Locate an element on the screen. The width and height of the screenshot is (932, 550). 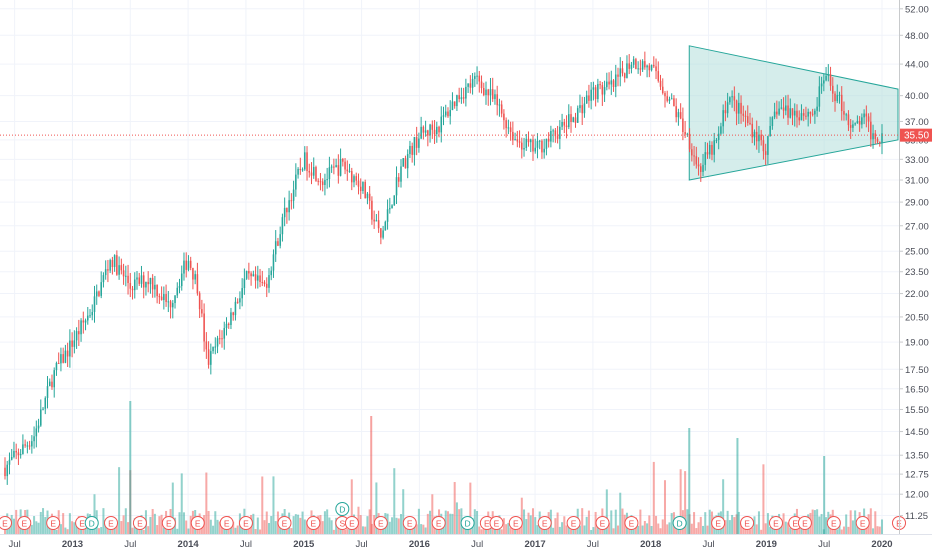
time-tick-label: 2015 is located at coordinates (304, 544).